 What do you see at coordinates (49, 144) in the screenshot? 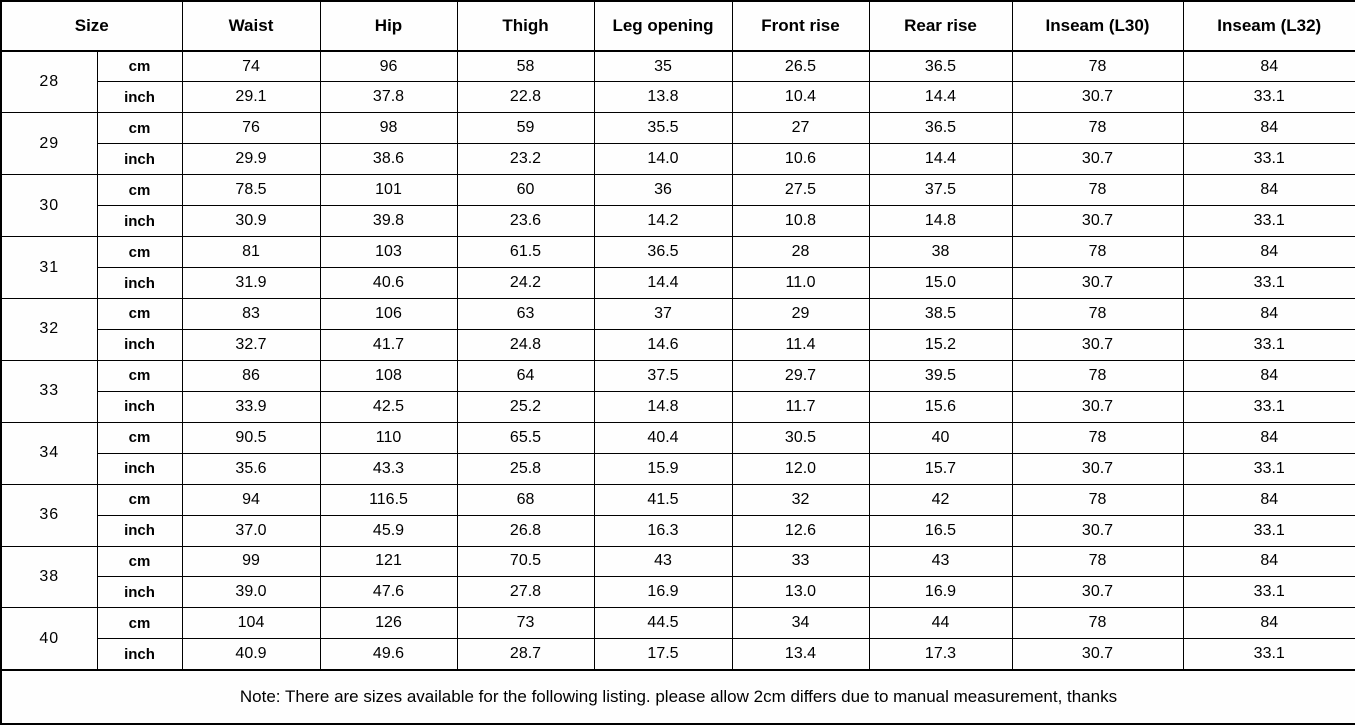
I see `size-cell: 29` at bounding box center [49, 144].